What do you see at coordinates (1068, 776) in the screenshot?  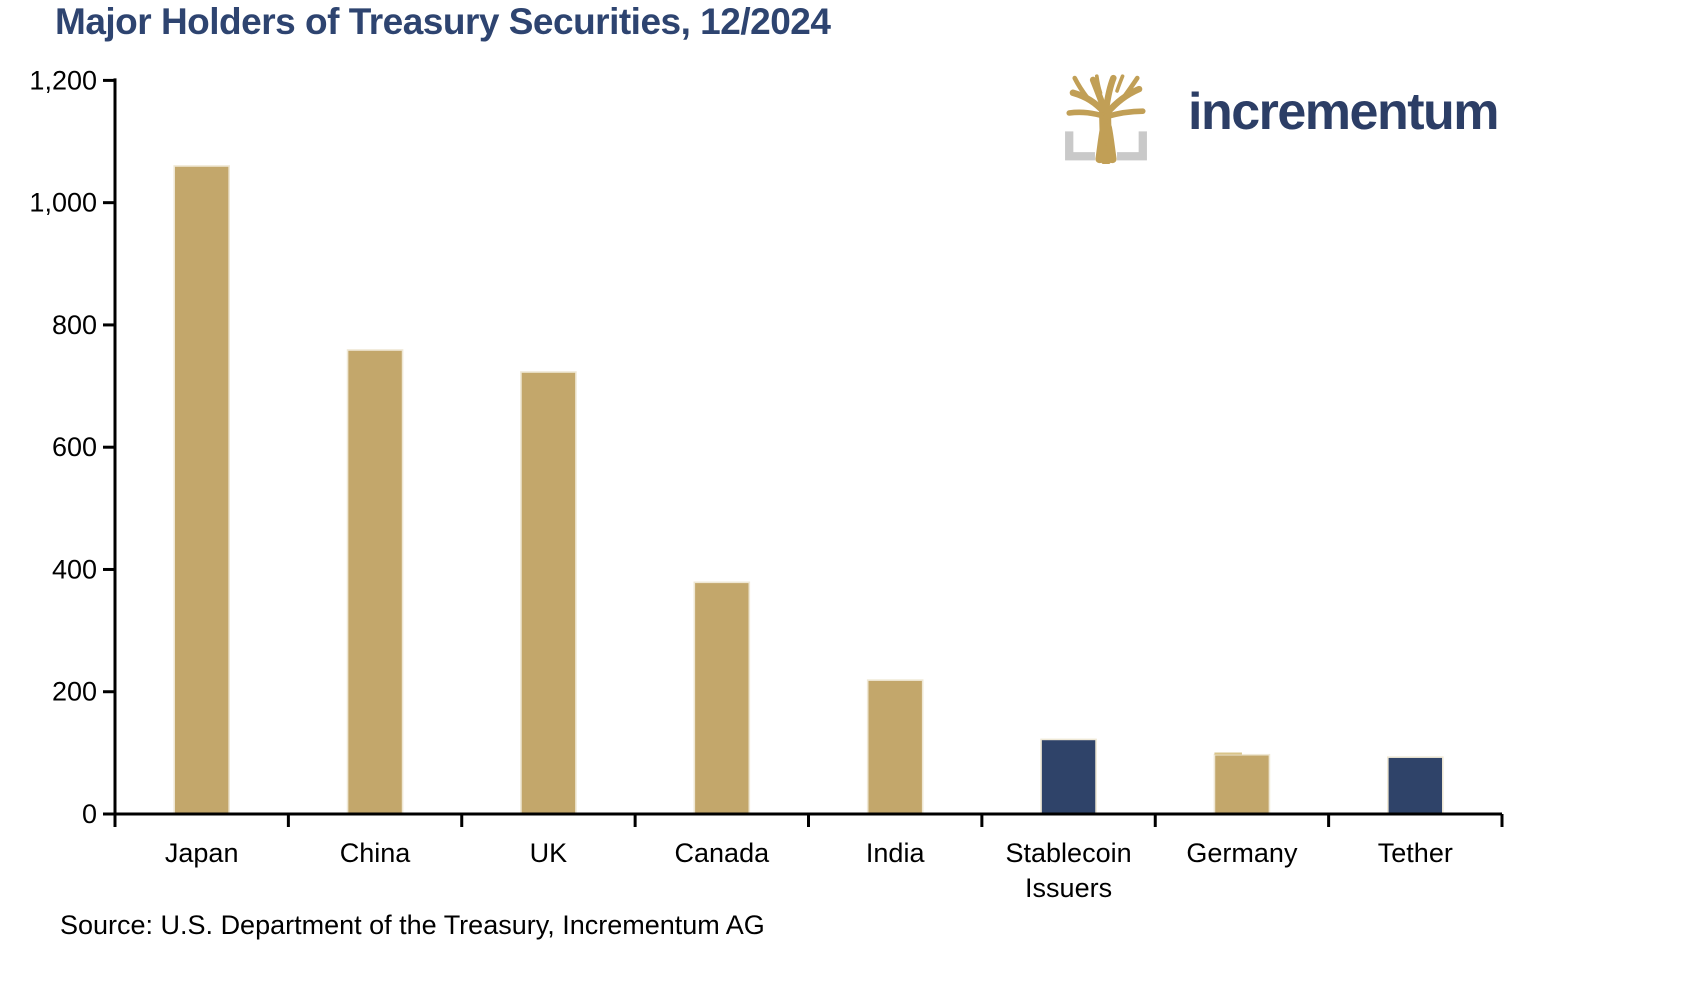 I see `bar-stablecoin-issuers` at bounding box center [1068, 776].